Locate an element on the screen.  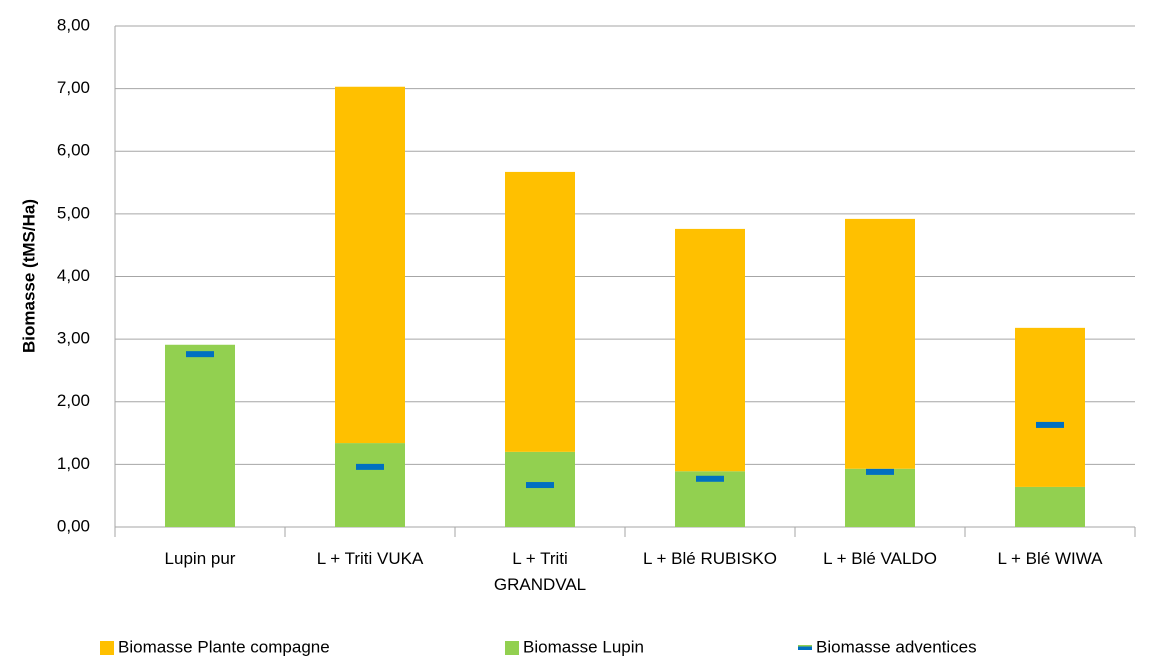
y-tick-label: 4,00 is located at coordinates (73, 275).